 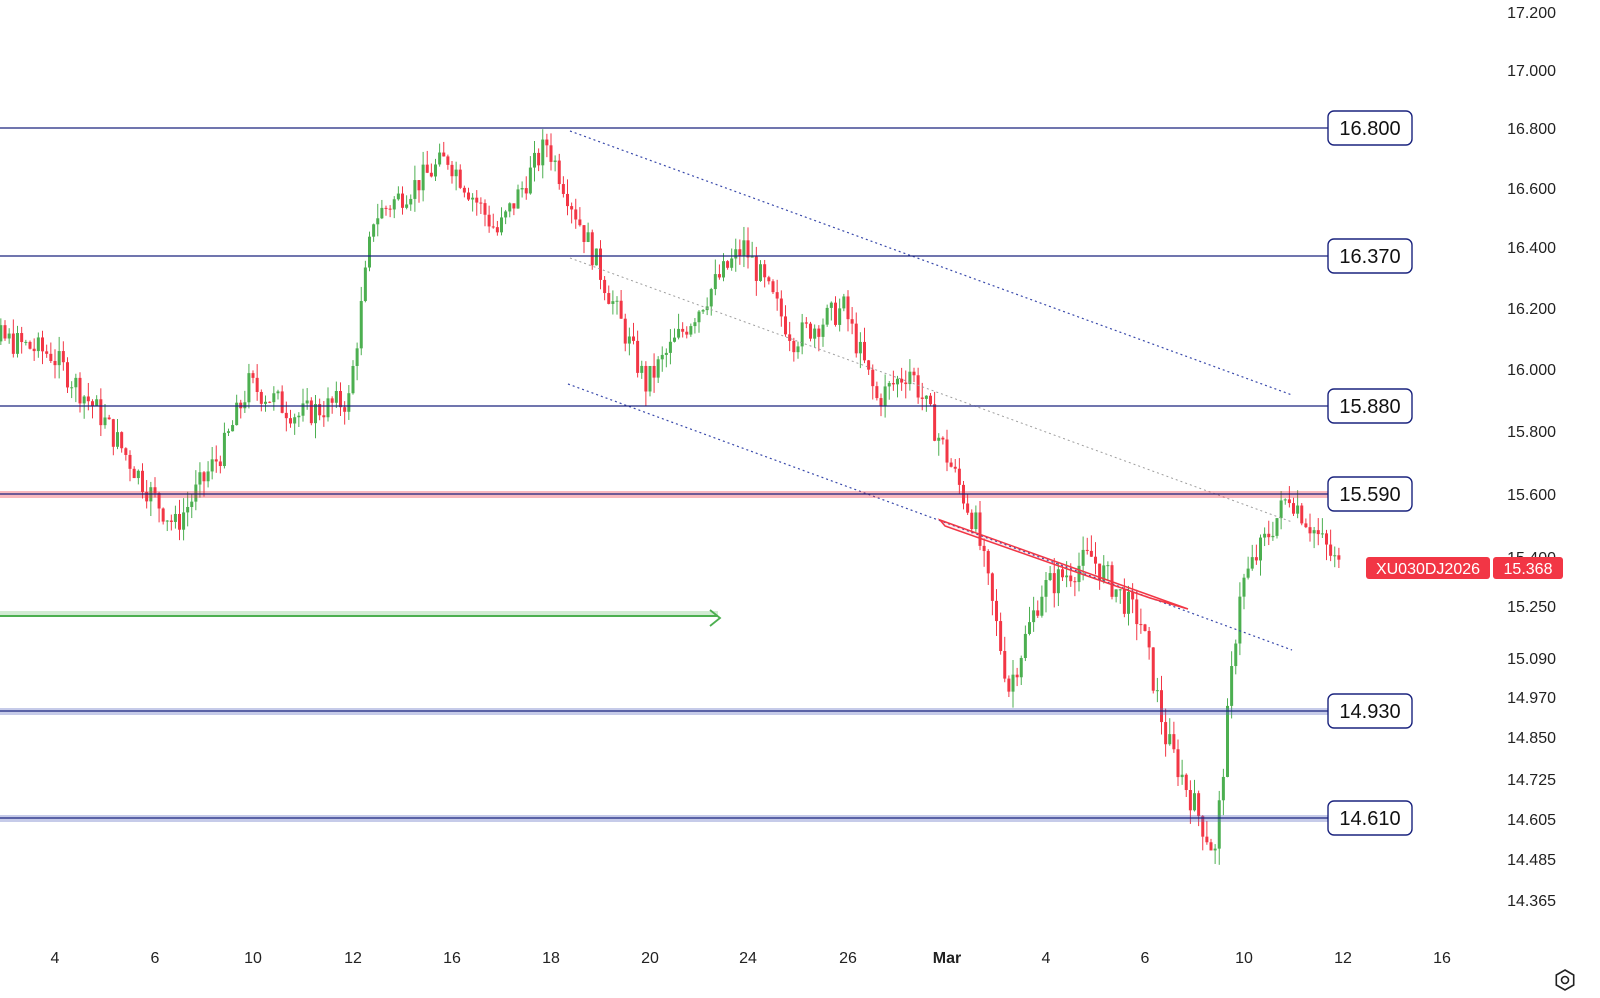 I want to click on x-tick-label: 24, so click(x=748, y=958).